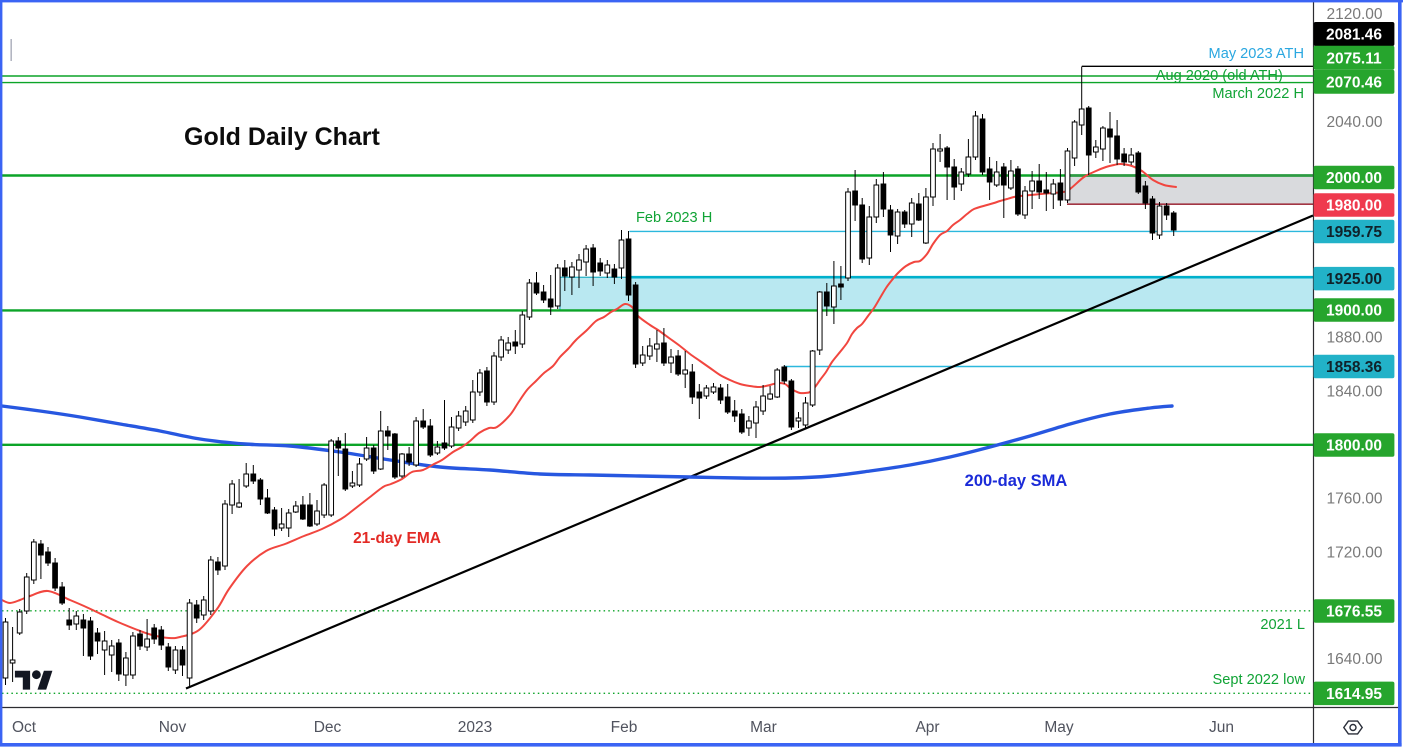 The image size is (1403, 748). I want to click on svg-text: Feb 2023 H, so click(674, 218).